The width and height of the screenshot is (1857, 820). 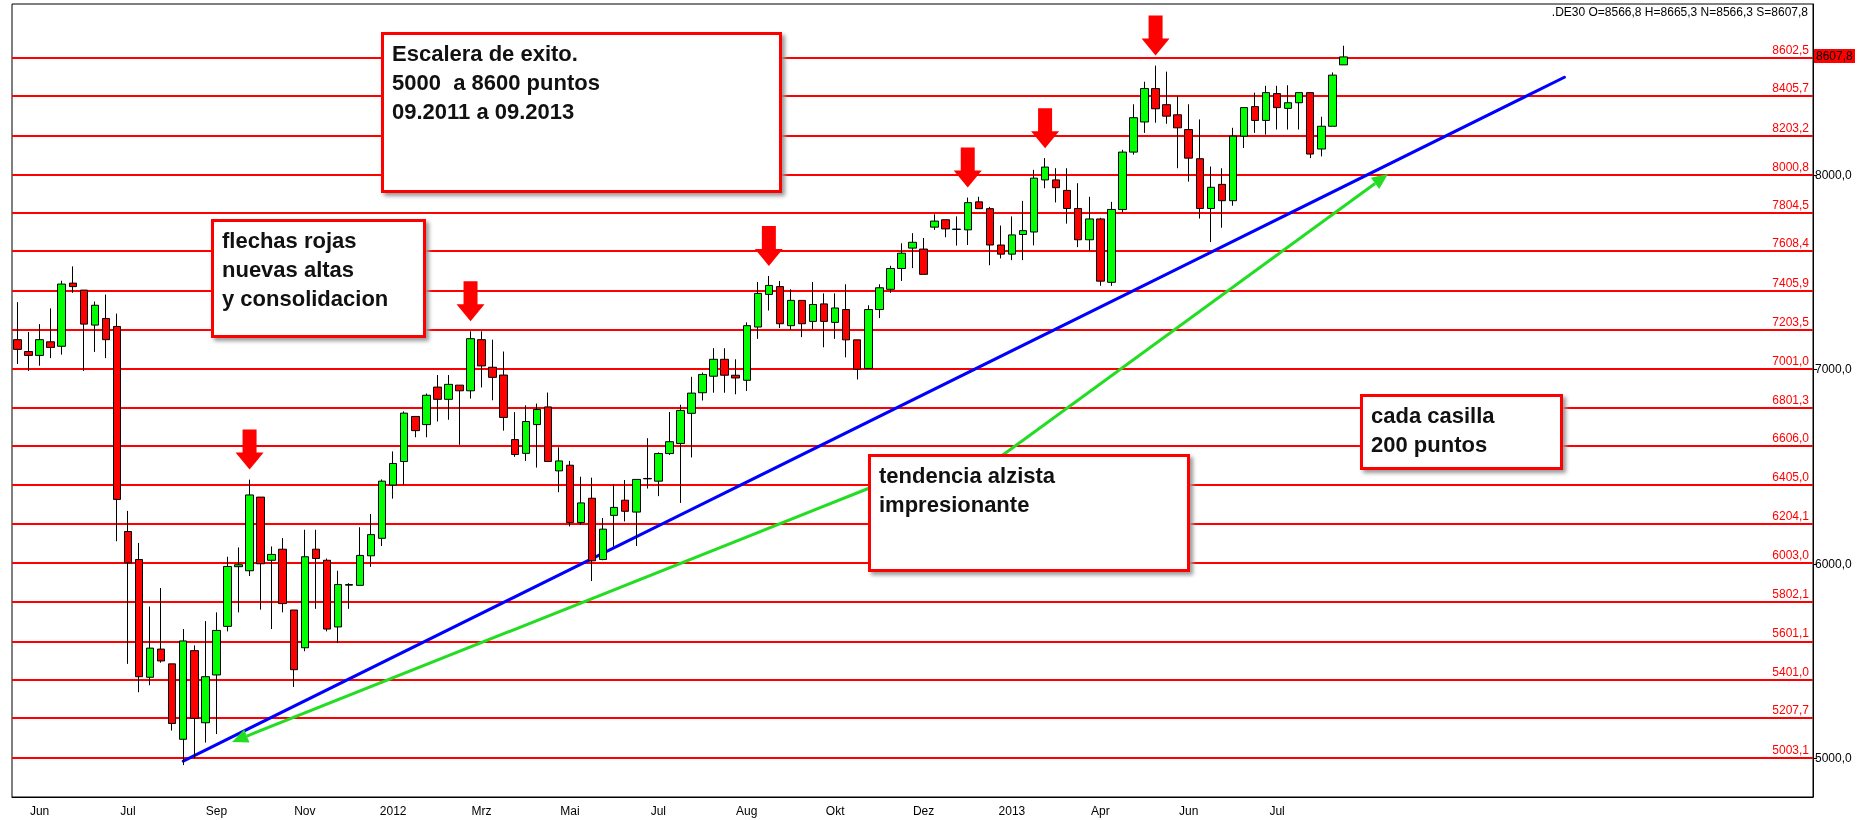 I want to click on ref-line-label: 6606,0, so click(x=1791, y=437).